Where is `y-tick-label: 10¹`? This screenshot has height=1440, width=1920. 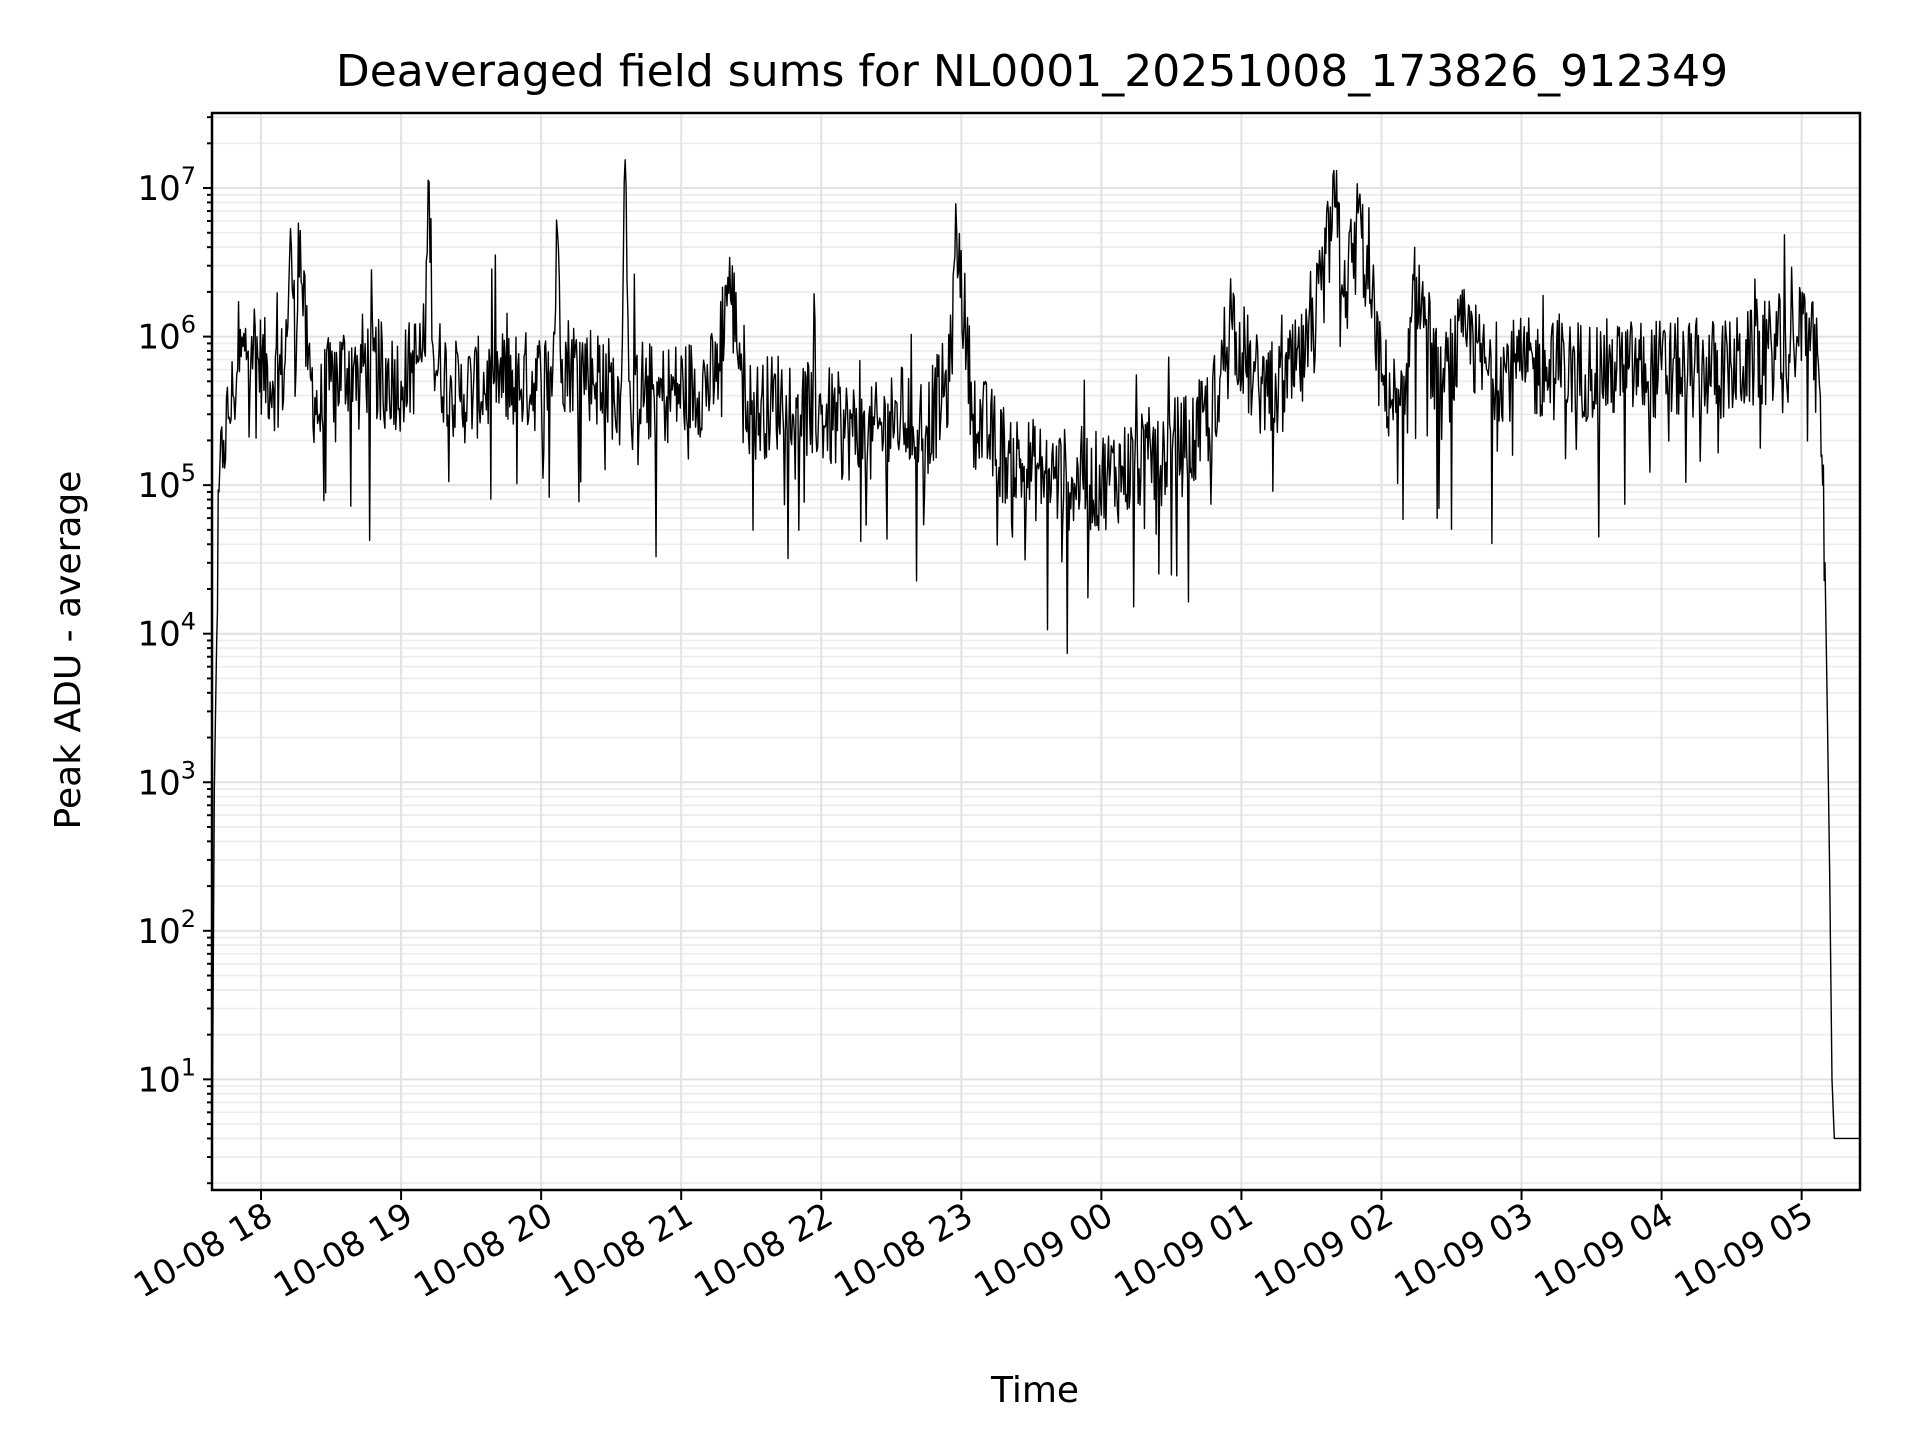 y-tick-label: 10¹ is located at coordinates (166, 1076).